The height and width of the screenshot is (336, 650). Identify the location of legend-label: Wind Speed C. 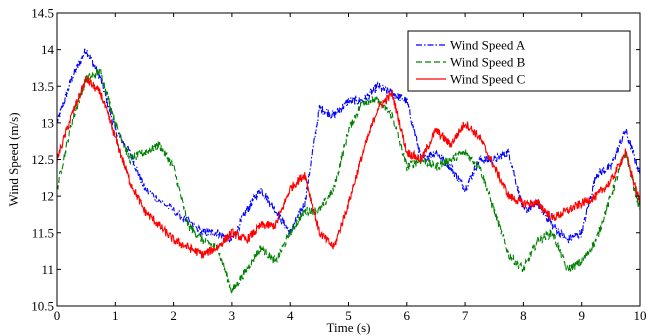
(487, 79).